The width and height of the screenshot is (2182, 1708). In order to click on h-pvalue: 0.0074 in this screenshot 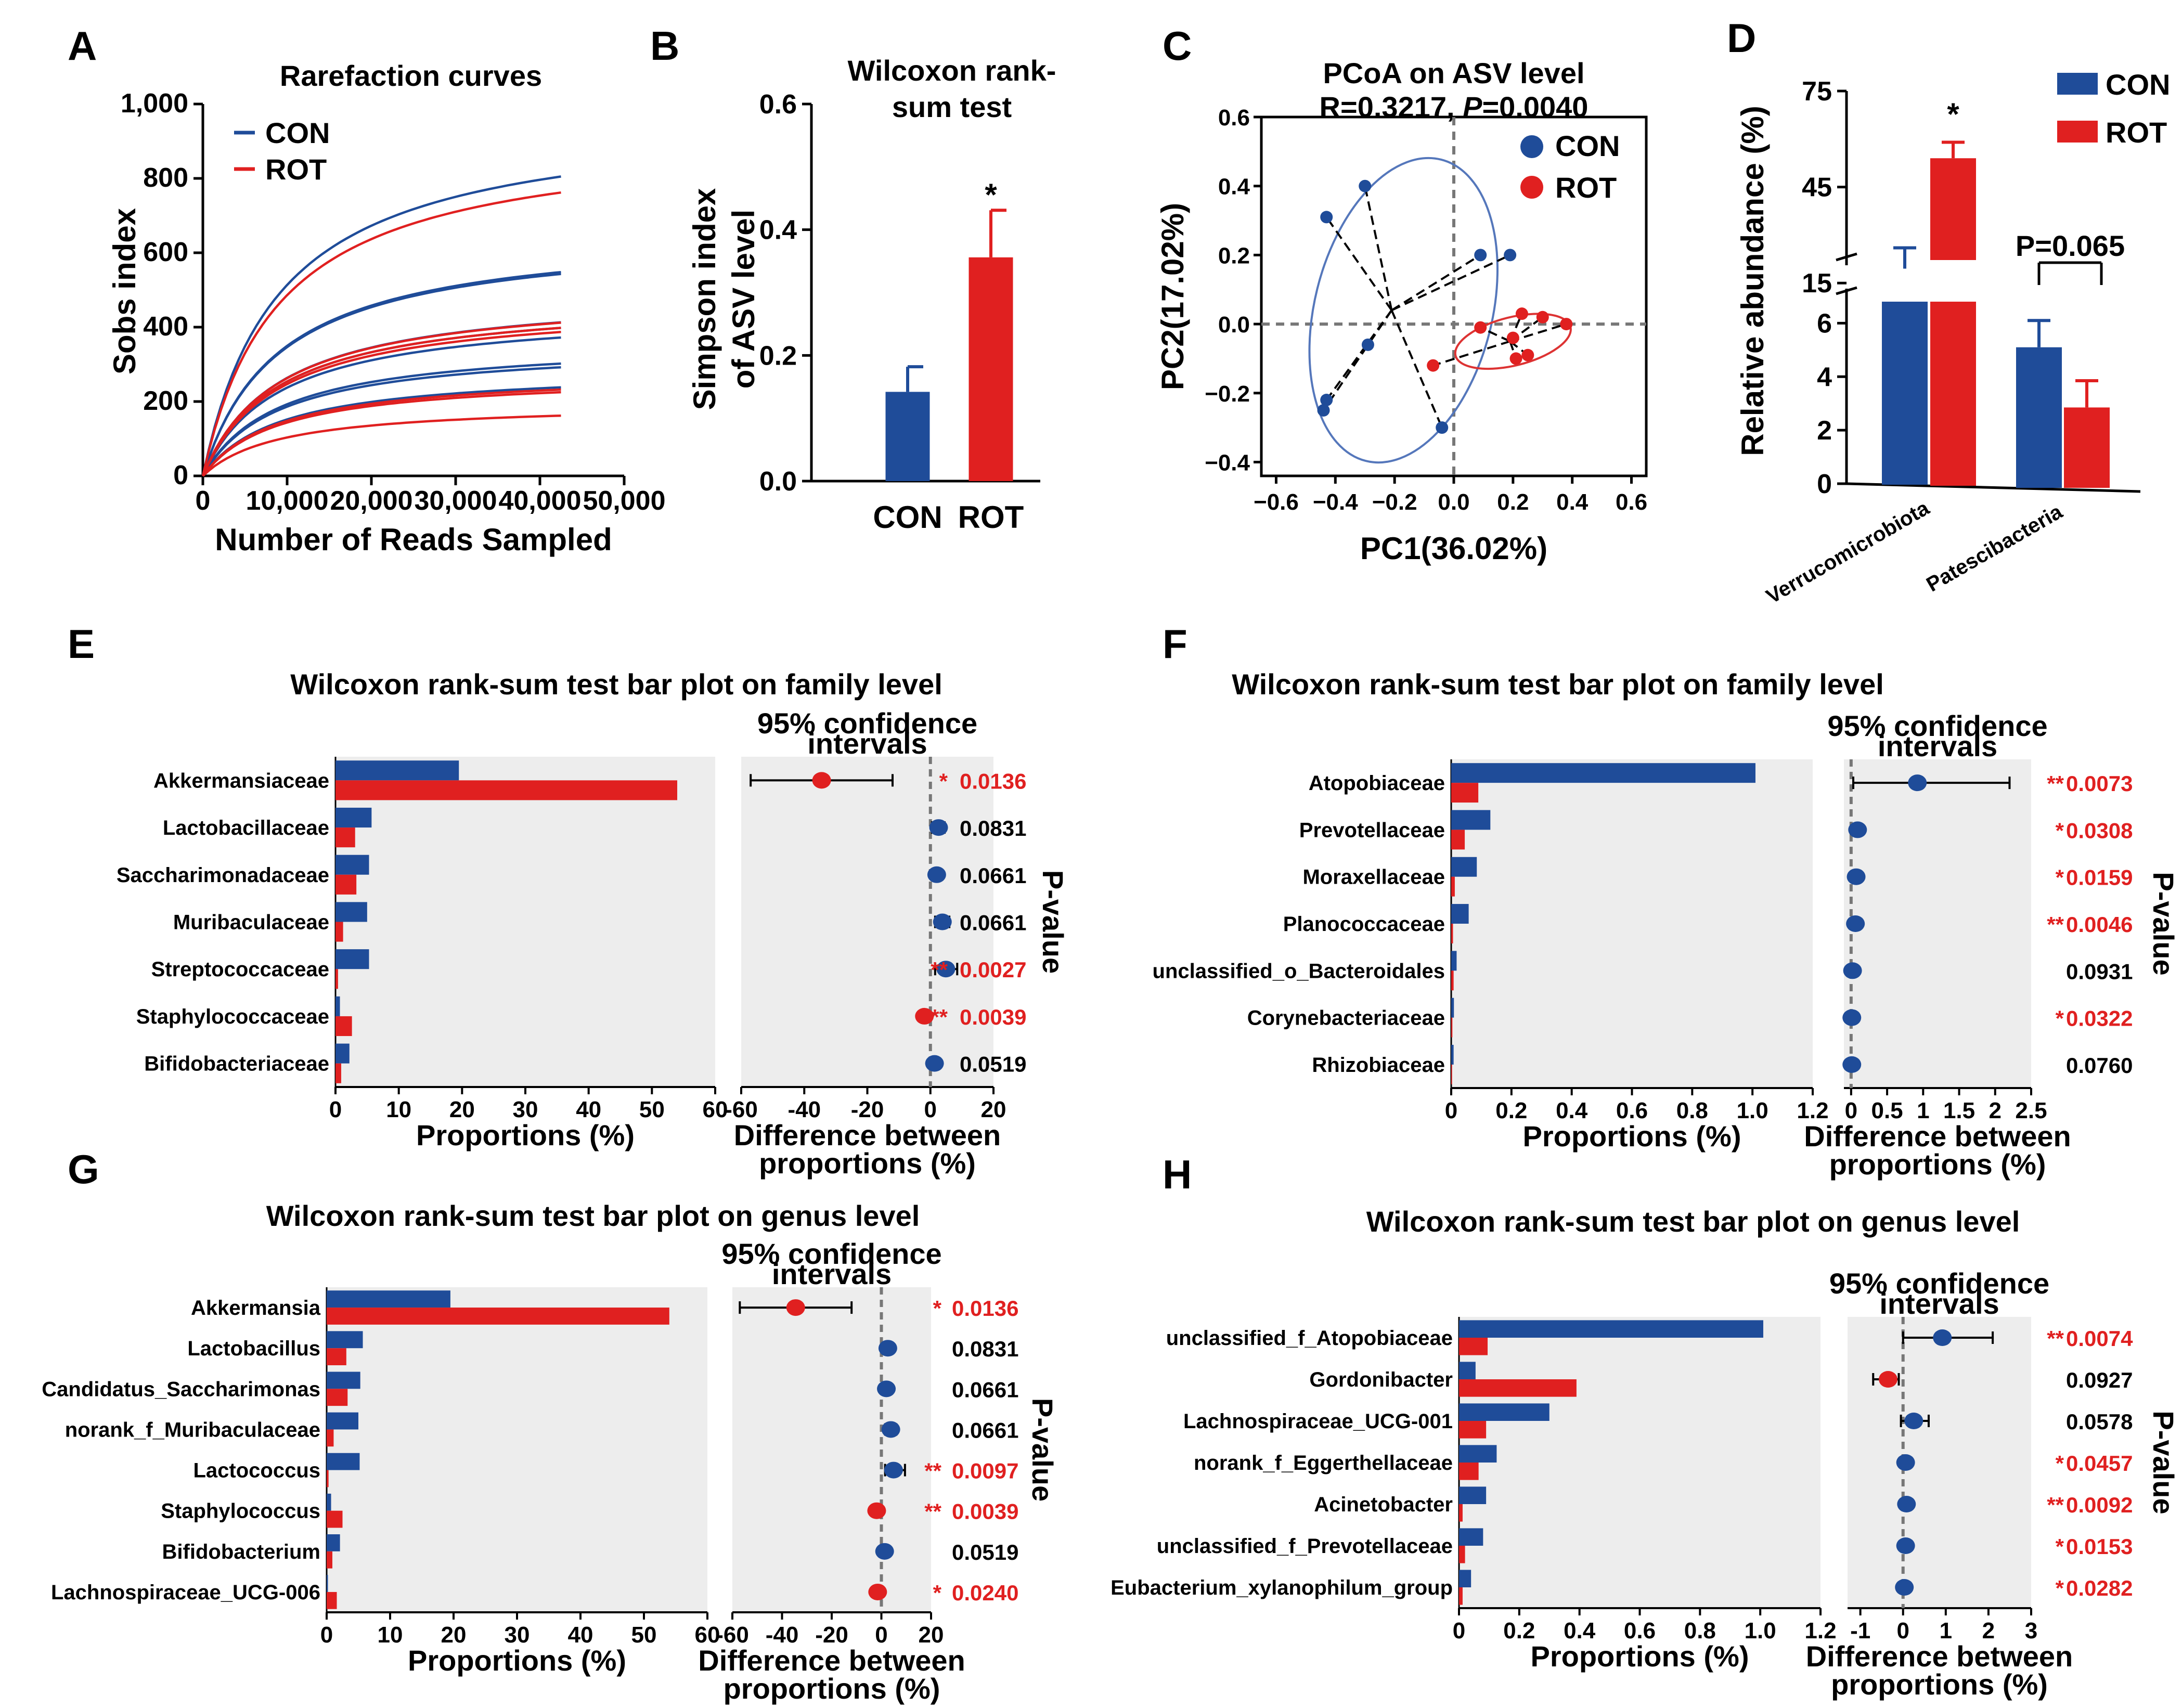, I will do `click(2099, 1338)`.